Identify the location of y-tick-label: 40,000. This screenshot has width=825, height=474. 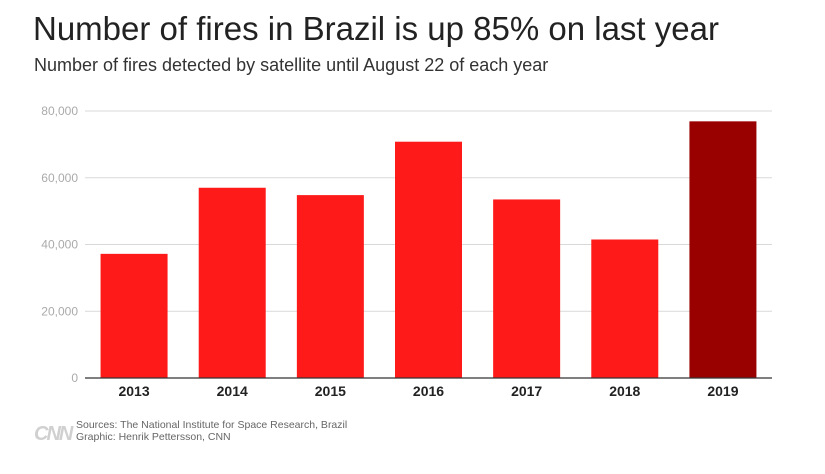
(59, 245).